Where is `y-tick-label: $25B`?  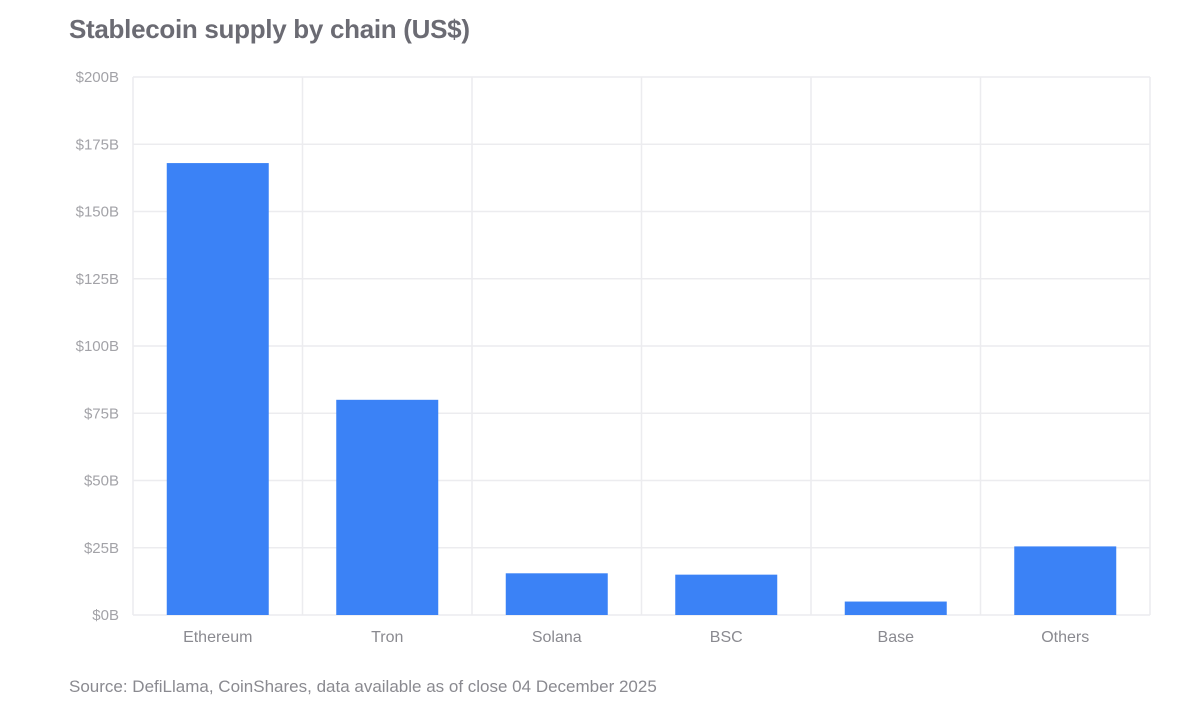 y-tick-label: $25B is located at coordinates (101, 548).